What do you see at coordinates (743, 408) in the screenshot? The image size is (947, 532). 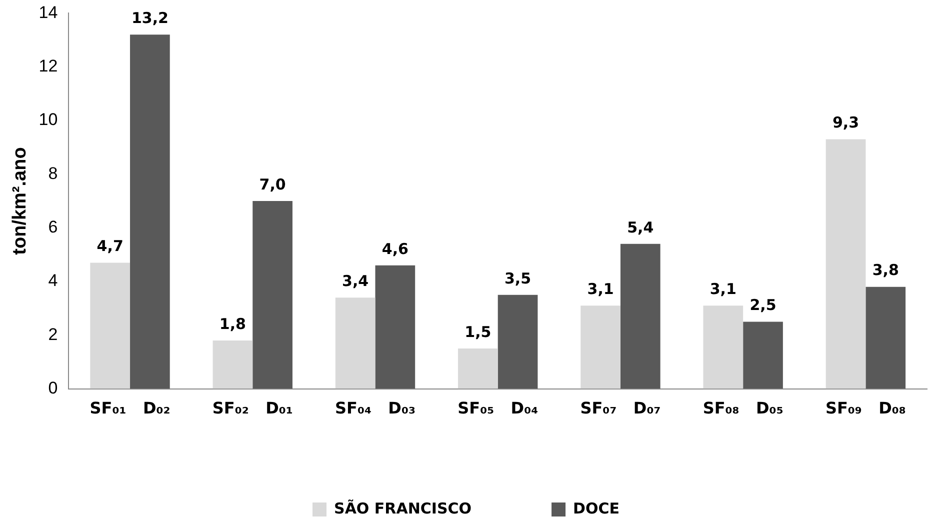 I see `x-tick-label: SF₀₈ D₀₅` at bounding box center [743, 408].